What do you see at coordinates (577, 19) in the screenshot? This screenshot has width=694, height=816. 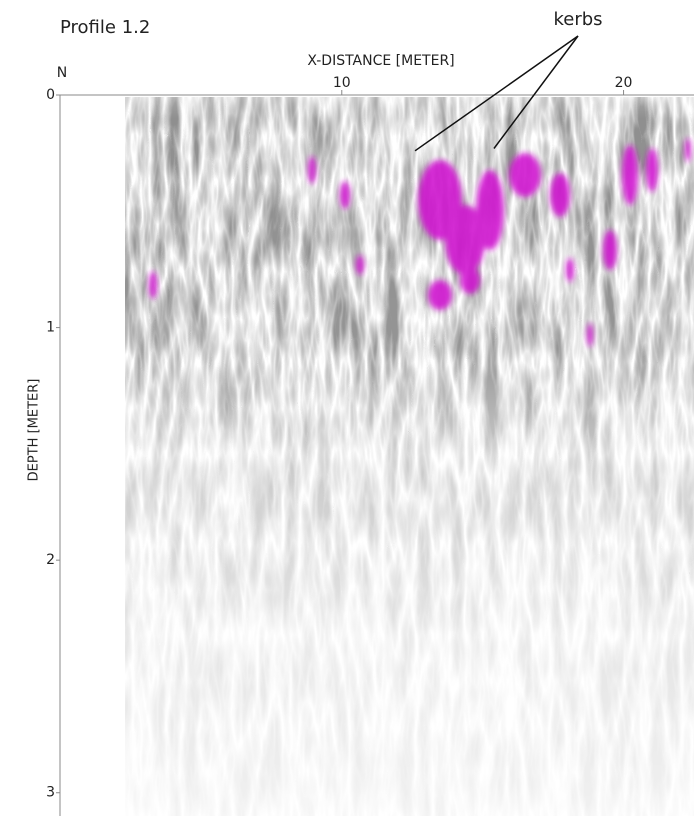 I see `annotation-text: kerbs` at bounding box center [577, 19].